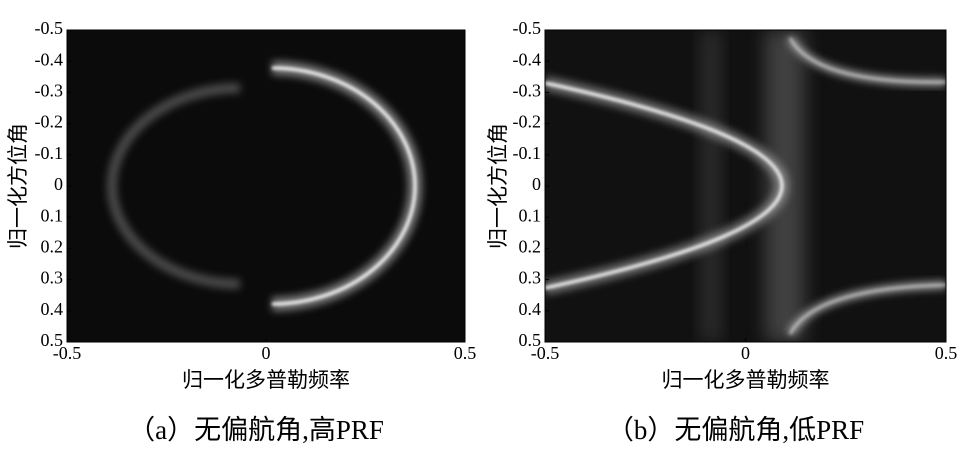  What do you see at coordinates (735, 430) in the screenshot?
I see `caption: （b）无偏航角,低PRF` at bounding box center [735, 430].